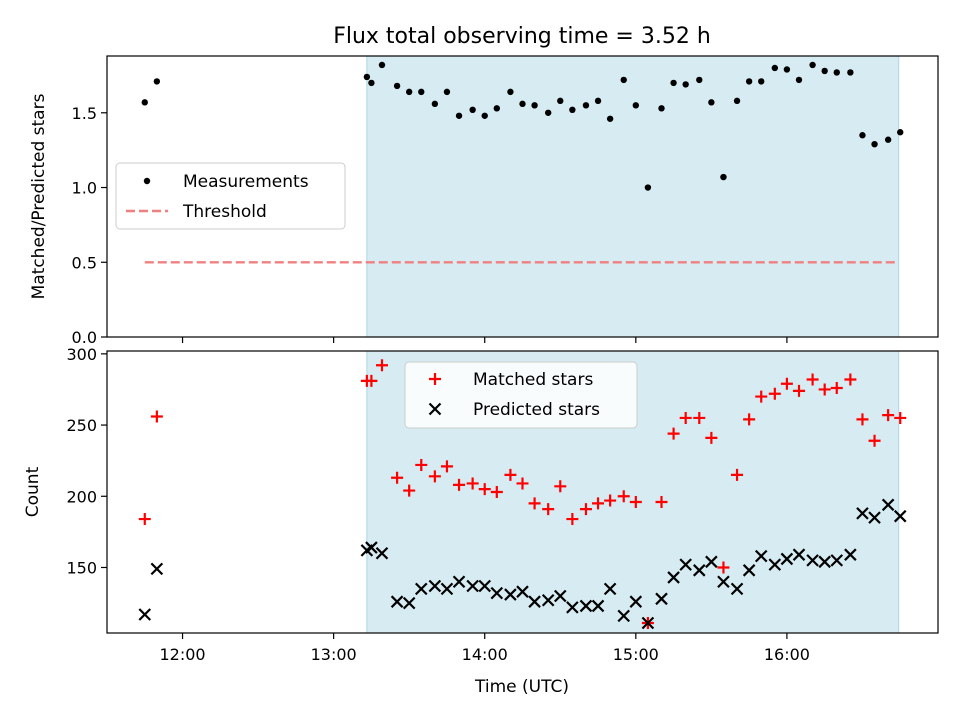 The image size is (960, 720). What do you see at coordinates (435, 409) in the screenshot?
I see `legend-x-marker` at bounding box center [435, 409].